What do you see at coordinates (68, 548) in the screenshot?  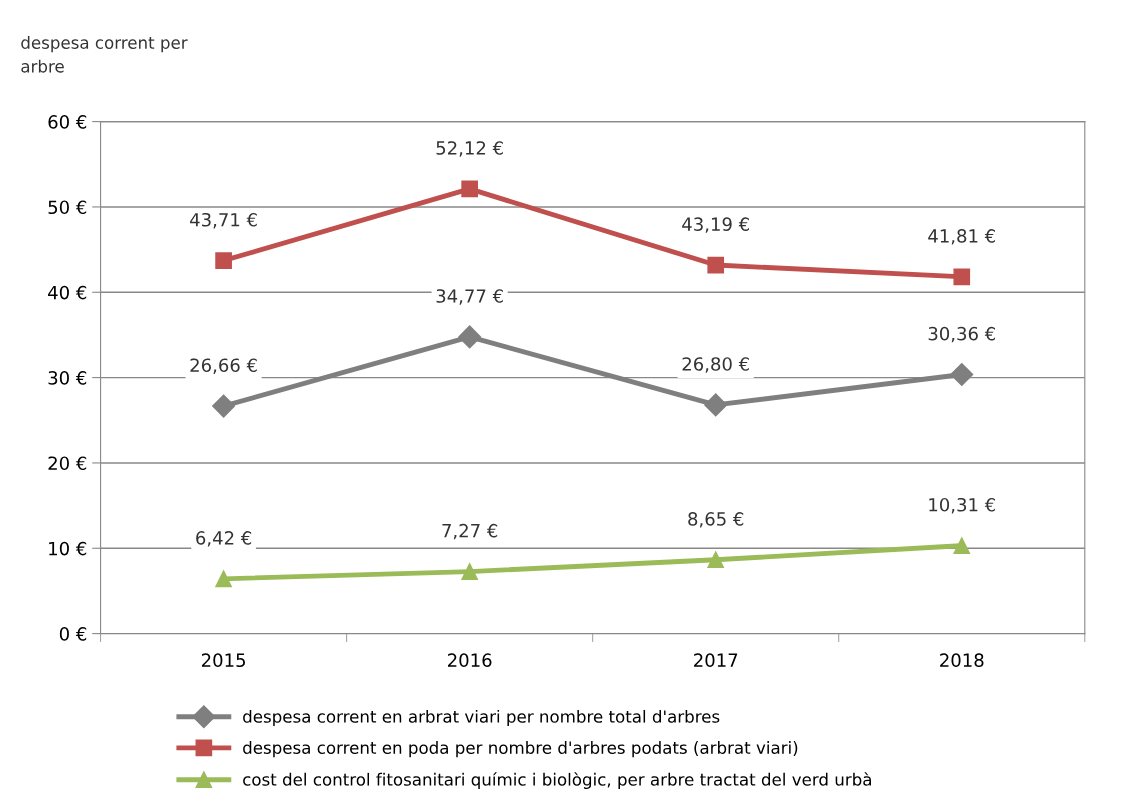 I see `y-tick-label: 10 €` at bounding box center [68, 548].